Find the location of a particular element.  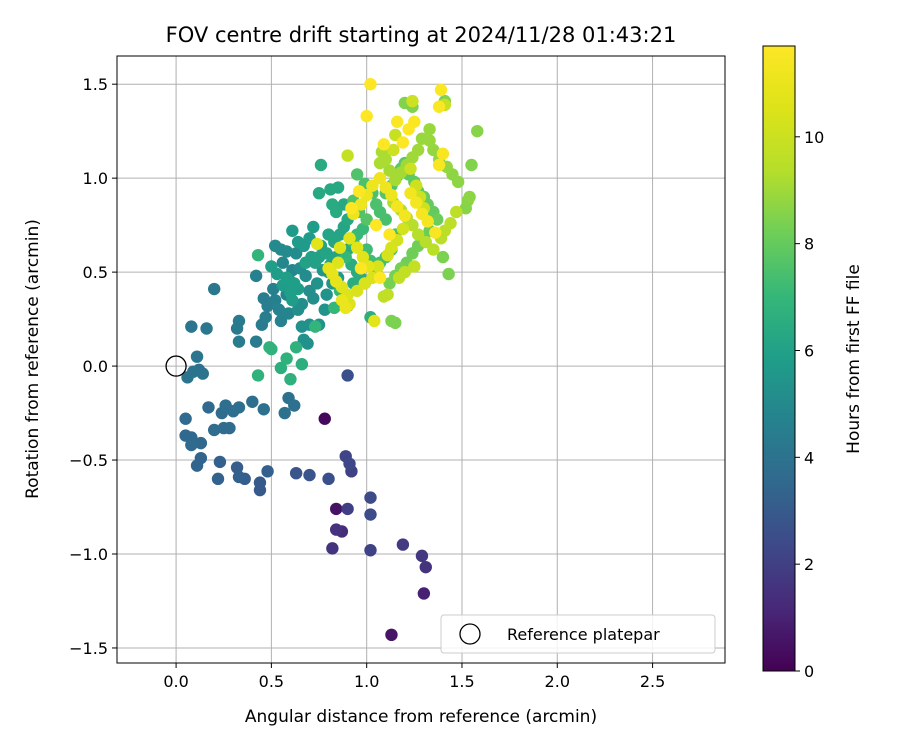

x-tick-label: 1.0 is located at coordinates (366, 681).